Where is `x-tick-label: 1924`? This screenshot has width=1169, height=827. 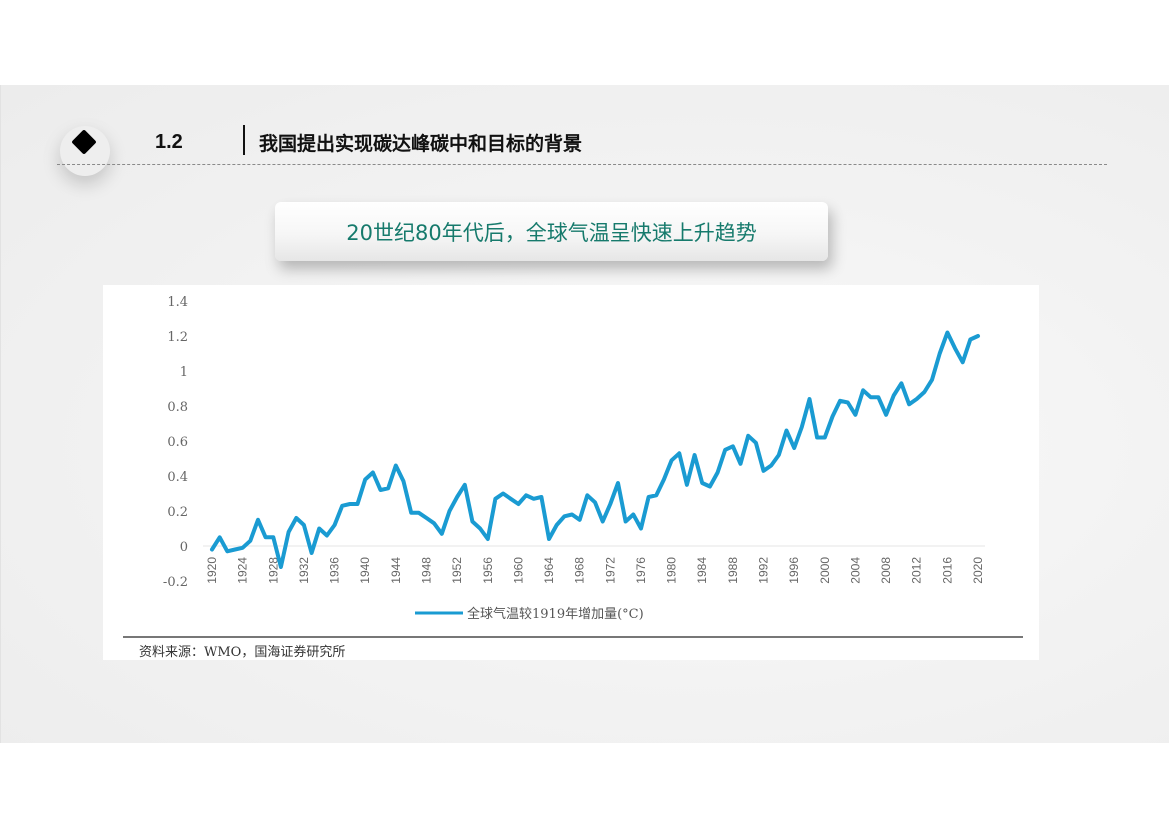
x-tick-label: 1924 is located at coordinates (243, 570).